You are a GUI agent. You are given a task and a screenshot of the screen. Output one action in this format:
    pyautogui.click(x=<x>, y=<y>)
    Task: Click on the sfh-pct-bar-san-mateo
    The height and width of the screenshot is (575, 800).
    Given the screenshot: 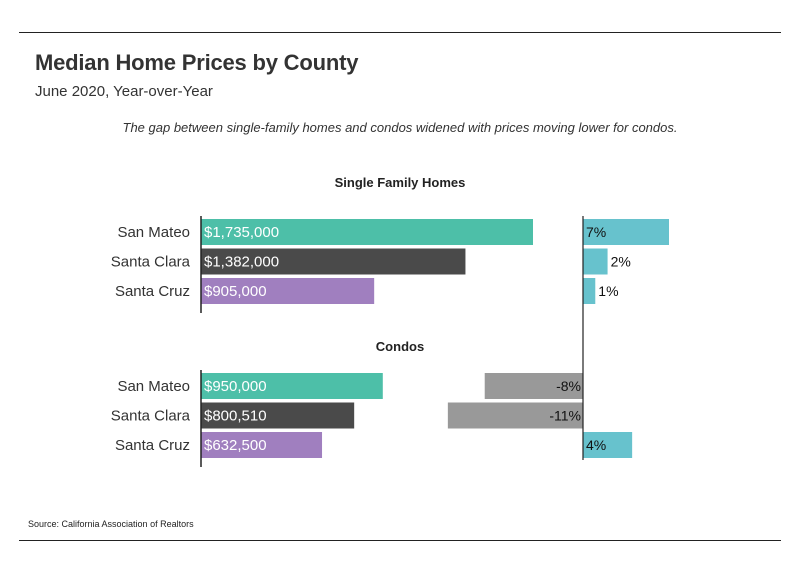 What is the action you would take?
    pyautogui.click(x=626, y=232)
    